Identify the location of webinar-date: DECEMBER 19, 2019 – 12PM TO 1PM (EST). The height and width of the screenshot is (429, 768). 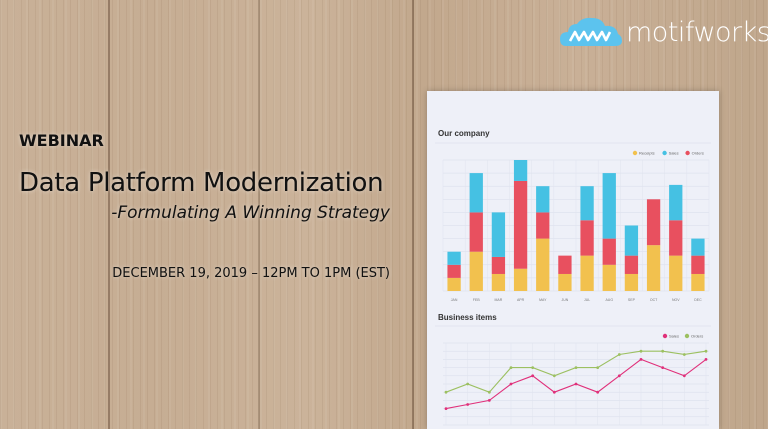
(251, 273).